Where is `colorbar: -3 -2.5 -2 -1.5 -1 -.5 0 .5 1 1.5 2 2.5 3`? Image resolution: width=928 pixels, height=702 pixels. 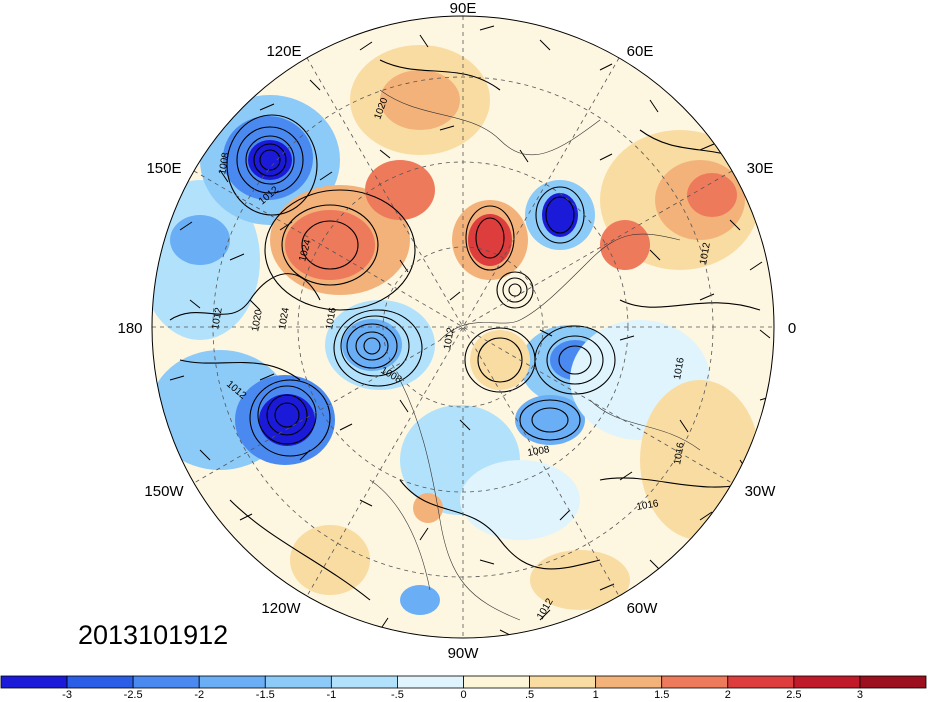 colorbar: -3 -2.5 -2 -1.5 -1 -.5 0 .5 1 1.5 2 2.5 3 is located at coordinates (463, 688).